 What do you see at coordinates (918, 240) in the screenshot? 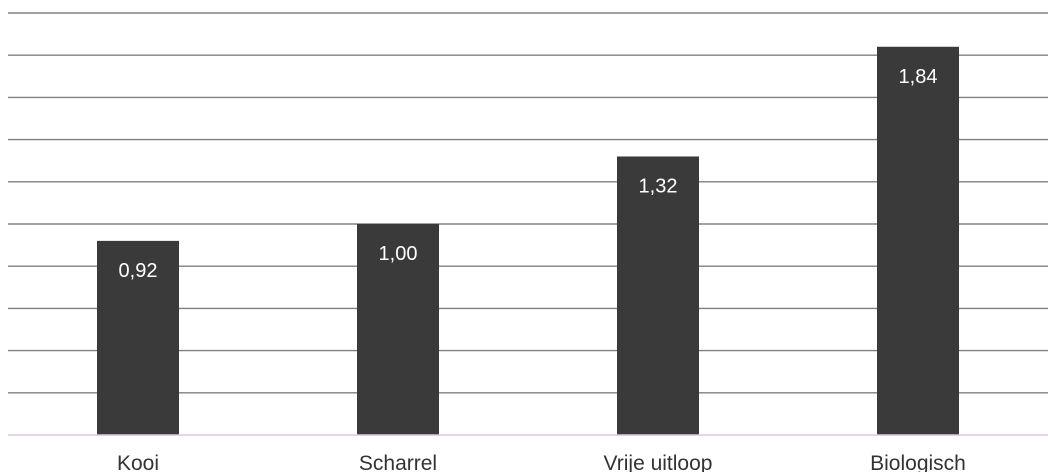
I see `bar-biologisch` at bounding box center [918, 240].